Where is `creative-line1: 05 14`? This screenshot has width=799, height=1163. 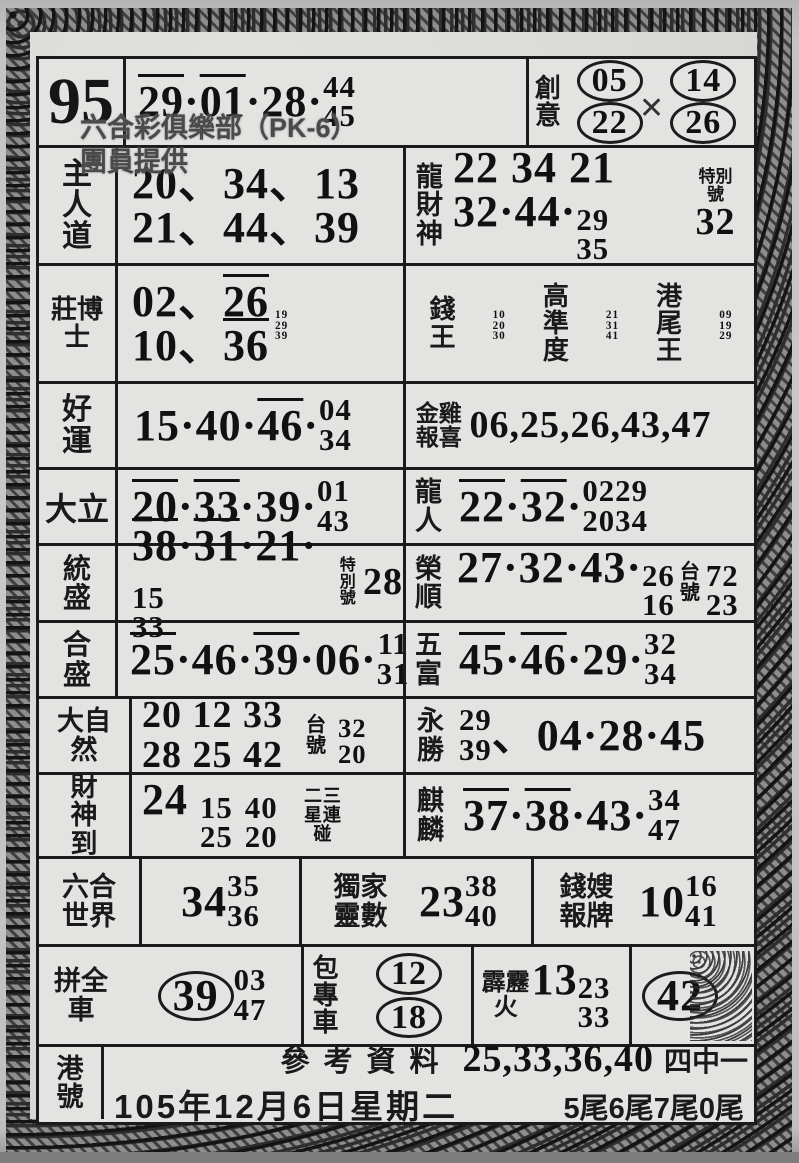
creative-line1: 05 14 is located at coordinates (656, 81).